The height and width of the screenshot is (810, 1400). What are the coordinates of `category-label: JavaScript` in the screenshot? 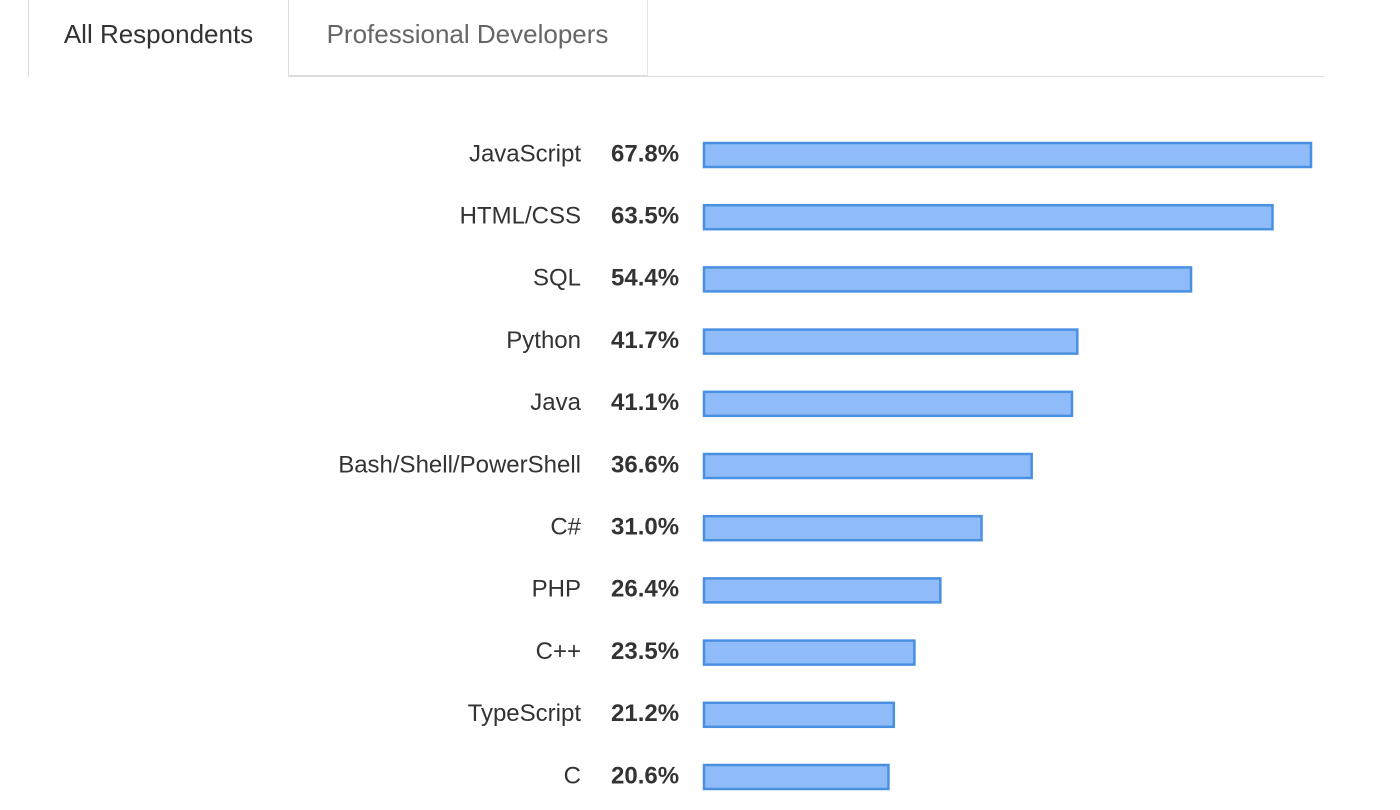 It's located at (525, 153).